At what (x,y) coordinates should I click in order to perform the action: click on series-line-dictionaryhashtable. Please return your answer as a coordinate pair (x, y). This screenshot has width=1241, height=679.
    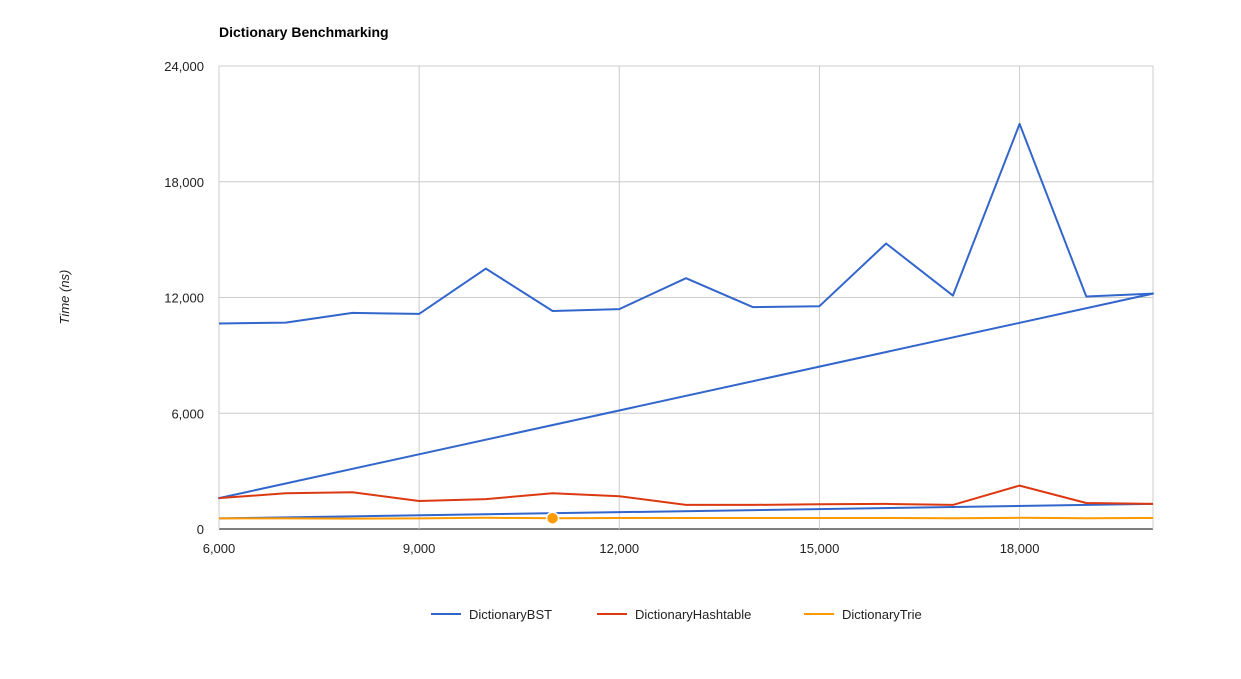
    Looking at the image, I should click on (686, 495).